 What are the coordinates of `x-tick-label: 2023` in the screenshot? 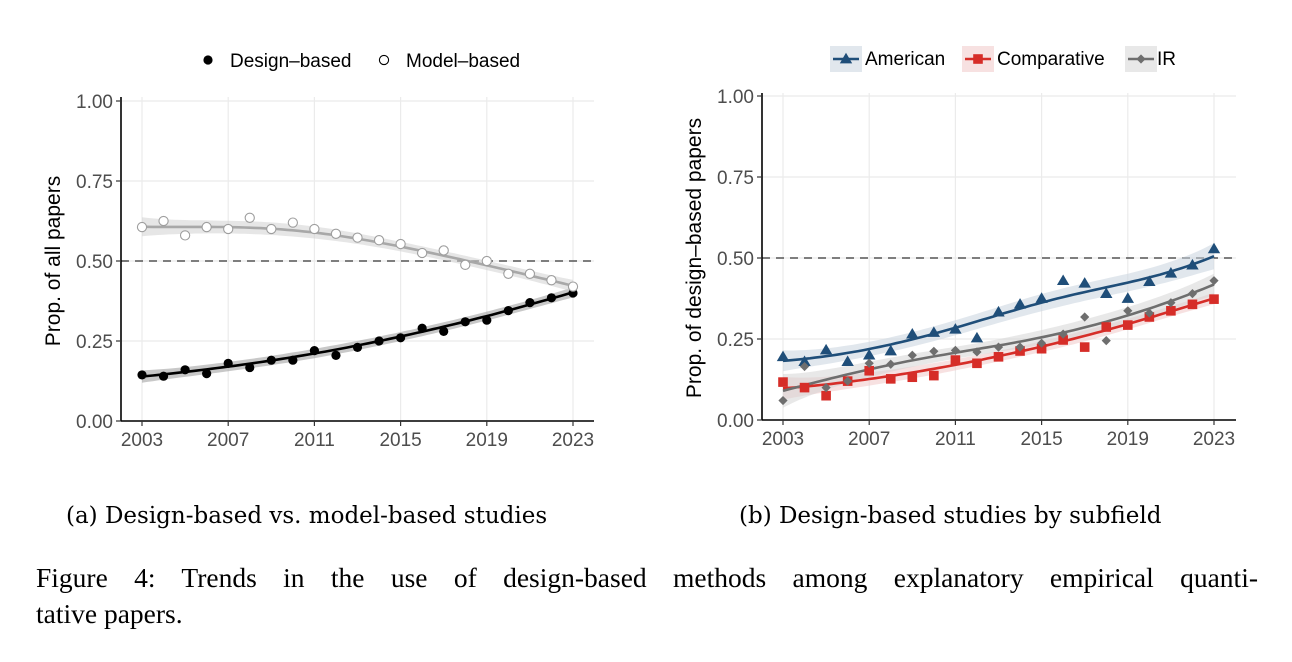 It's located at (573, 440).